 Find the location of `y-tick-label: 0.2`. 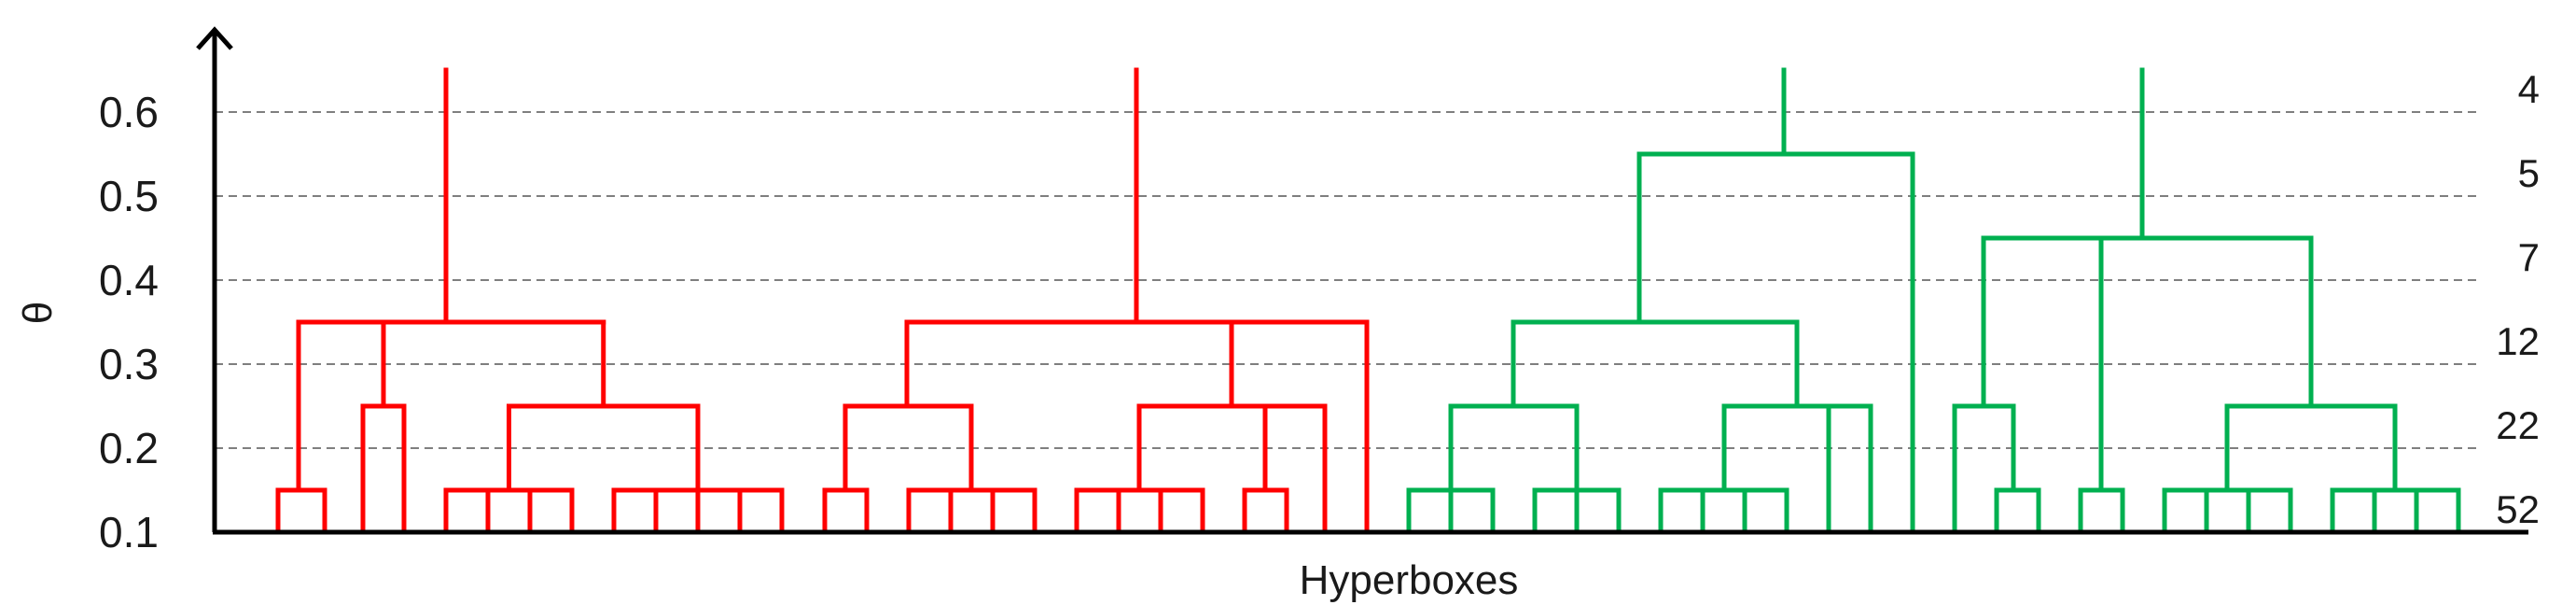

y-tick-label: 0.2 is located at coordinates (129, 448).